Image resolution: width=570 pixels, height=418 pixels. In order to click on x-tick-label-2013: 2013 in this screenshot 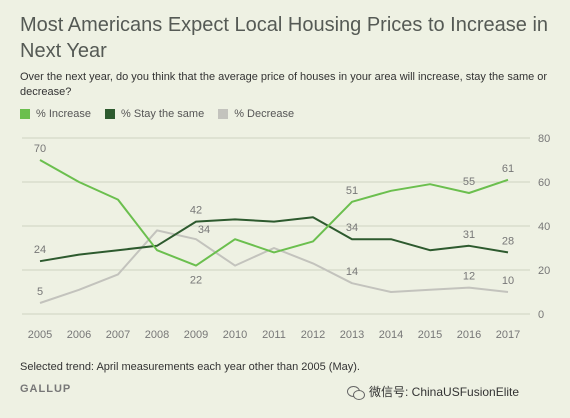, I will do `click(352, 335)`.